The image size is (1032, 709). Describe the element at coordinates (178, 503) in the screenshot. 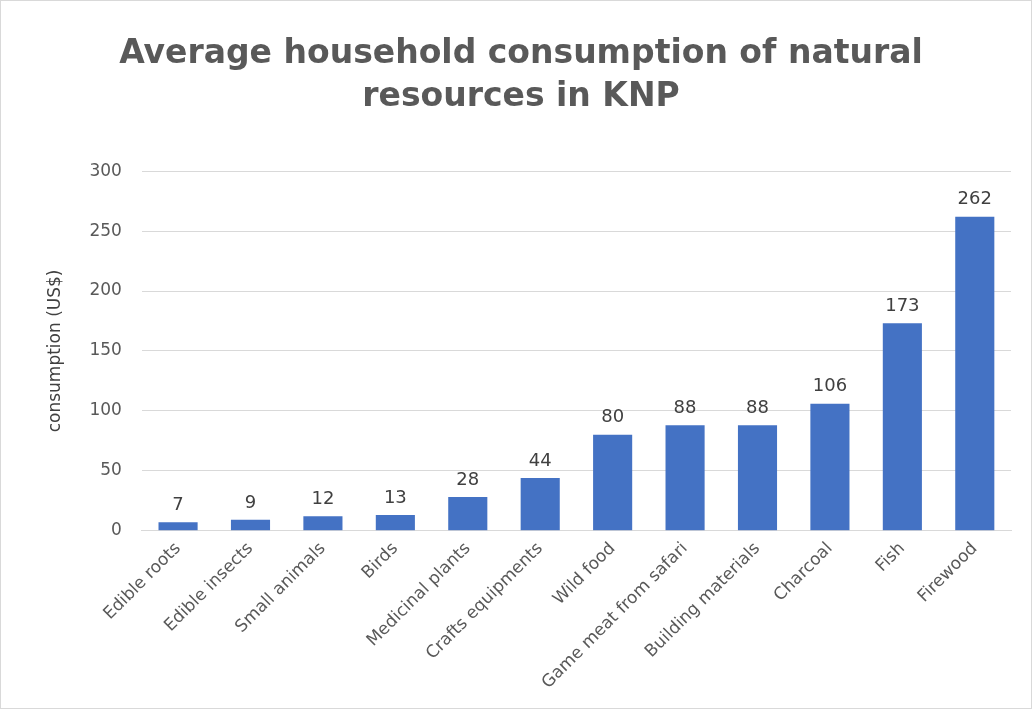

I see `data-label: 7` at that location.